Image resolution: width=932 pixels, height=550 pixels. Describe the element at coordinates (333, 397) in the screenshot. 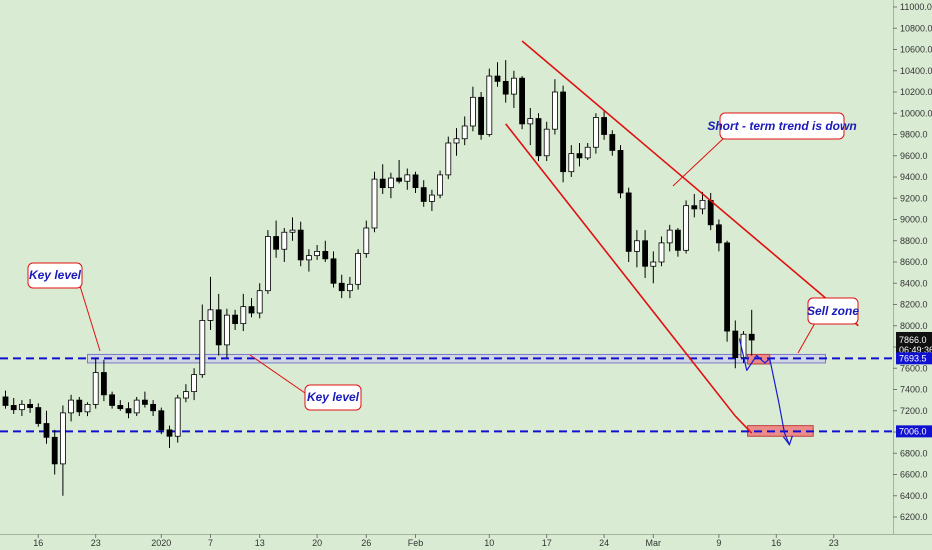

I see `callout-box-key-level-bottom` at that location.